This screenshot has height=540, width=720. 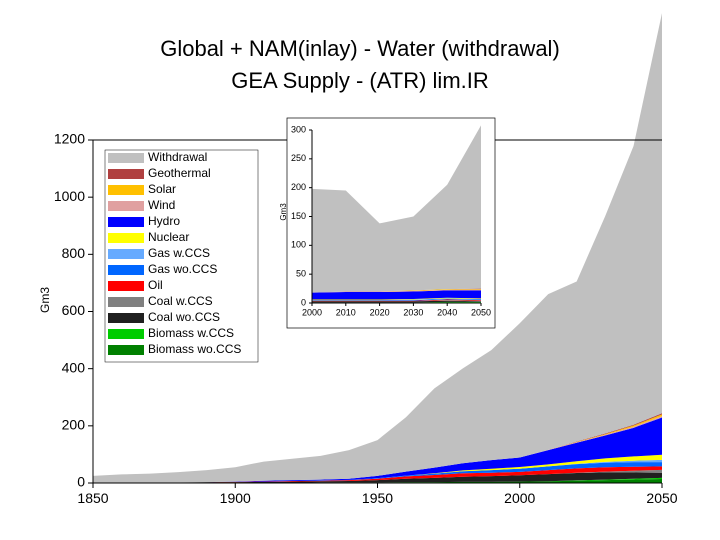 What do you see at coordinates (447, 313) in the screenshot?
I see `x-tick-label: 2040` at bounding box center [447, 313].